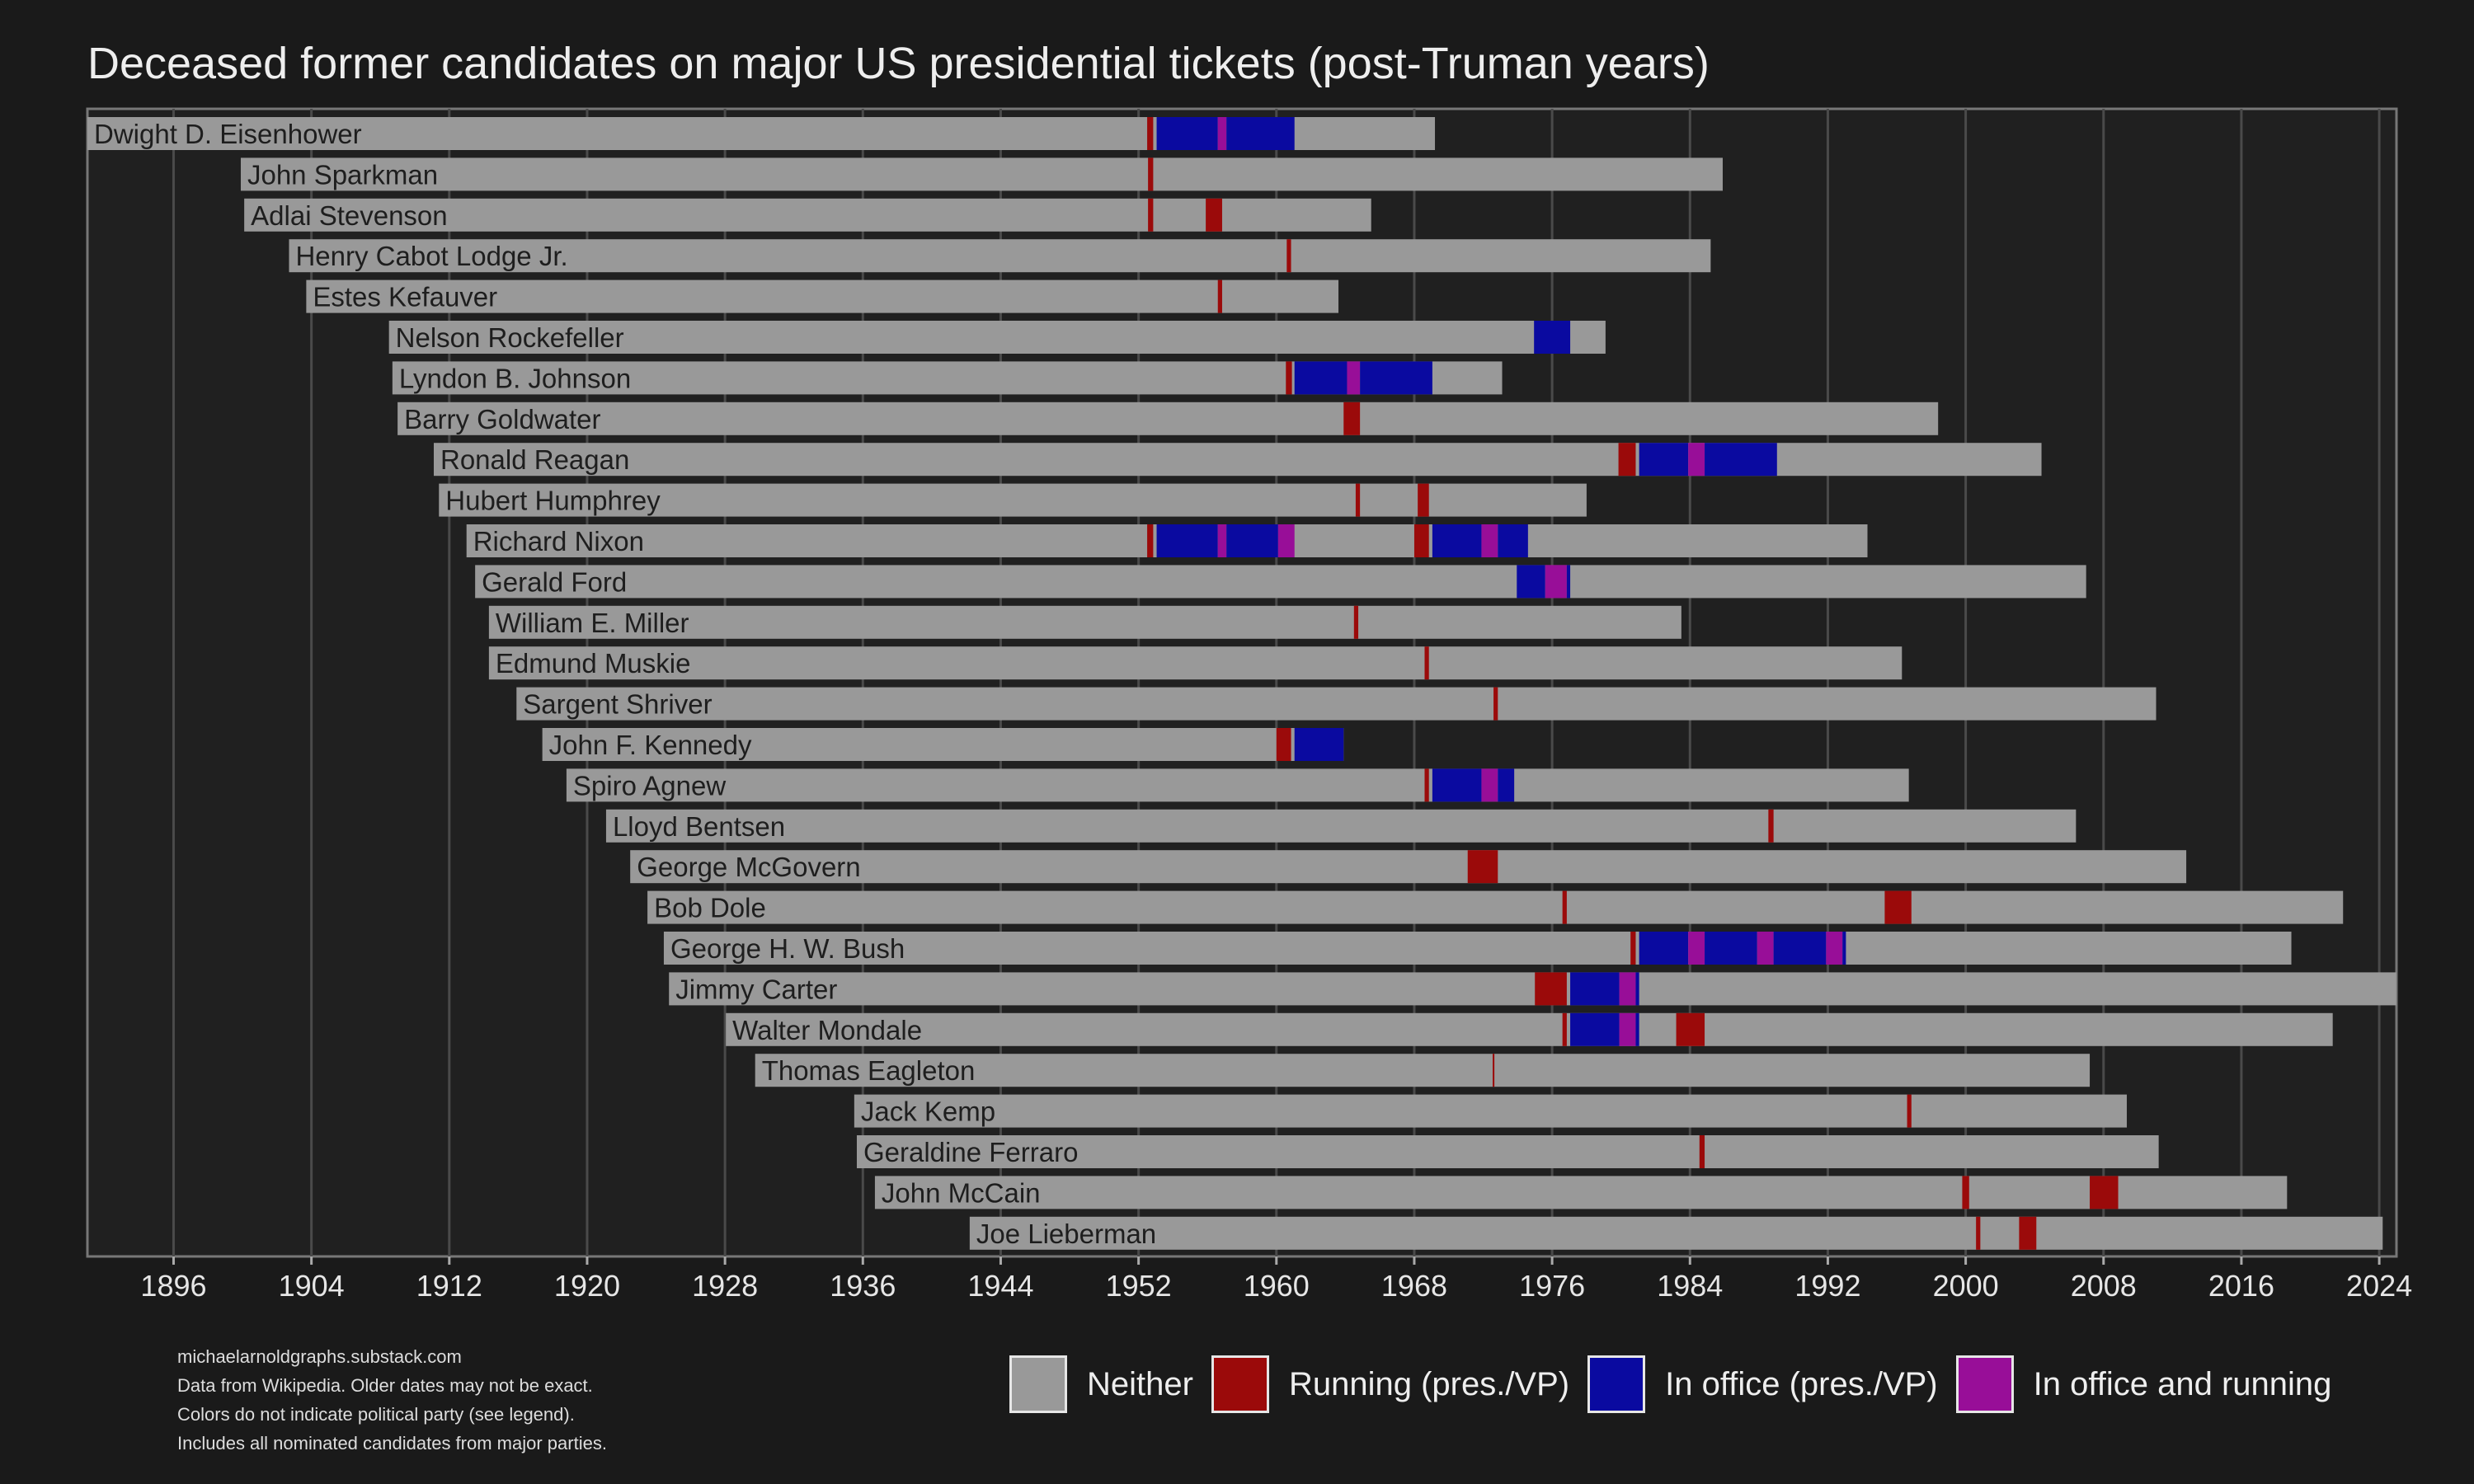 The width and height of the screenshot is (2474, 1484). I want to click on legend-item-running: Running (pres./VP), so click(1390, 1384).